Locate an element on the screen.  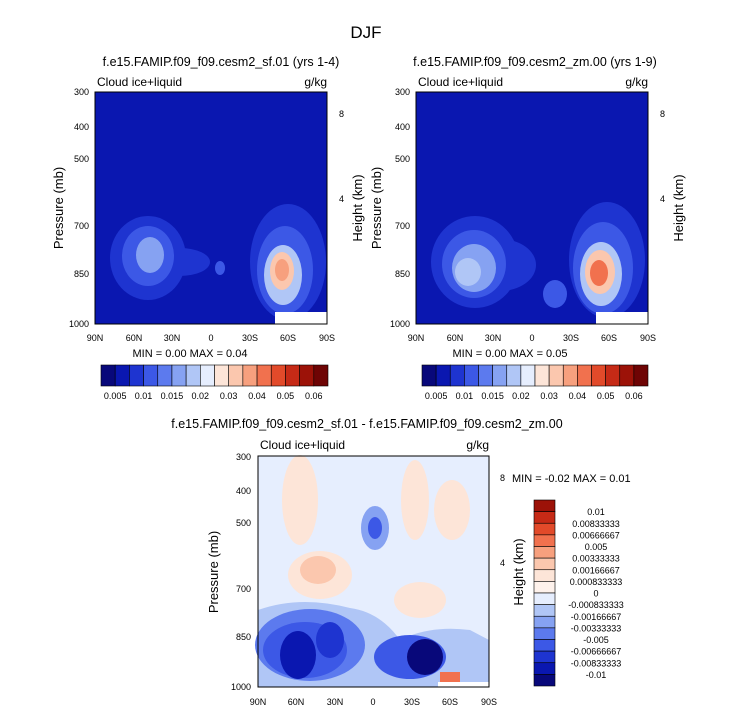
colorbar-label: 0.04 is located at coordinates (578, 396).